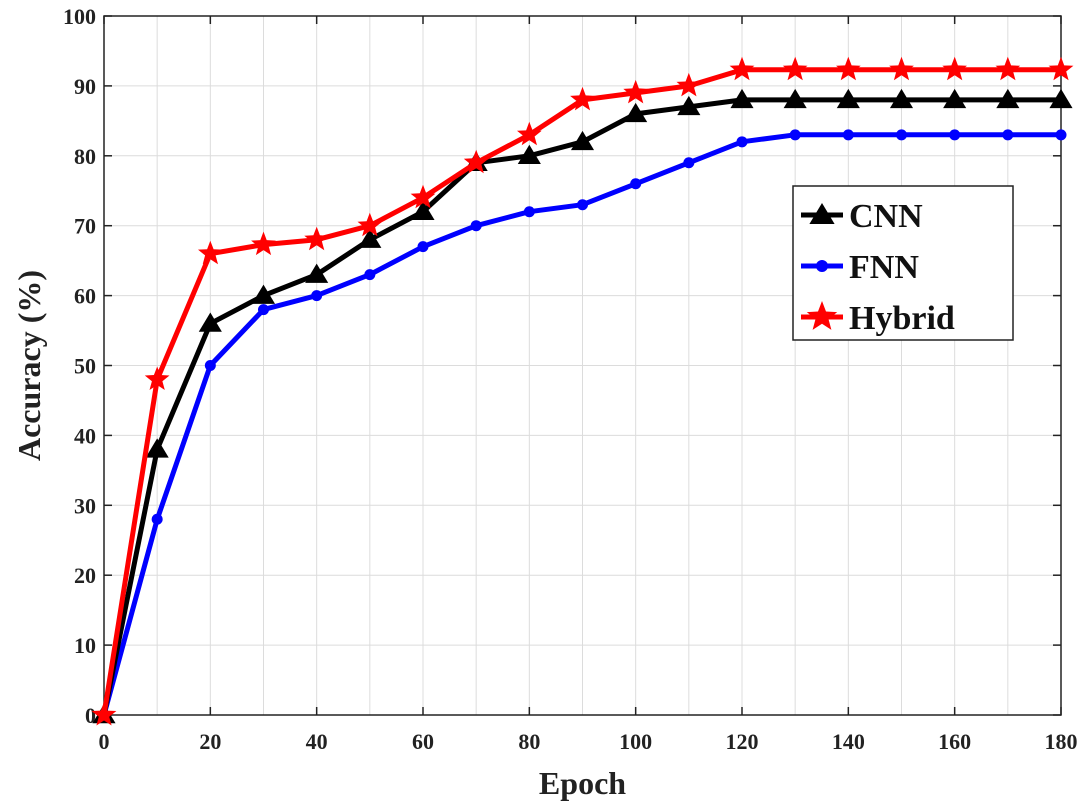 Image resolution: width=1087 pixels, height=809 pixels. What do you see at coordinates (85, 156) in the screenshot?
I see `y-tick-label: 80` at bounding box center [85, 156].